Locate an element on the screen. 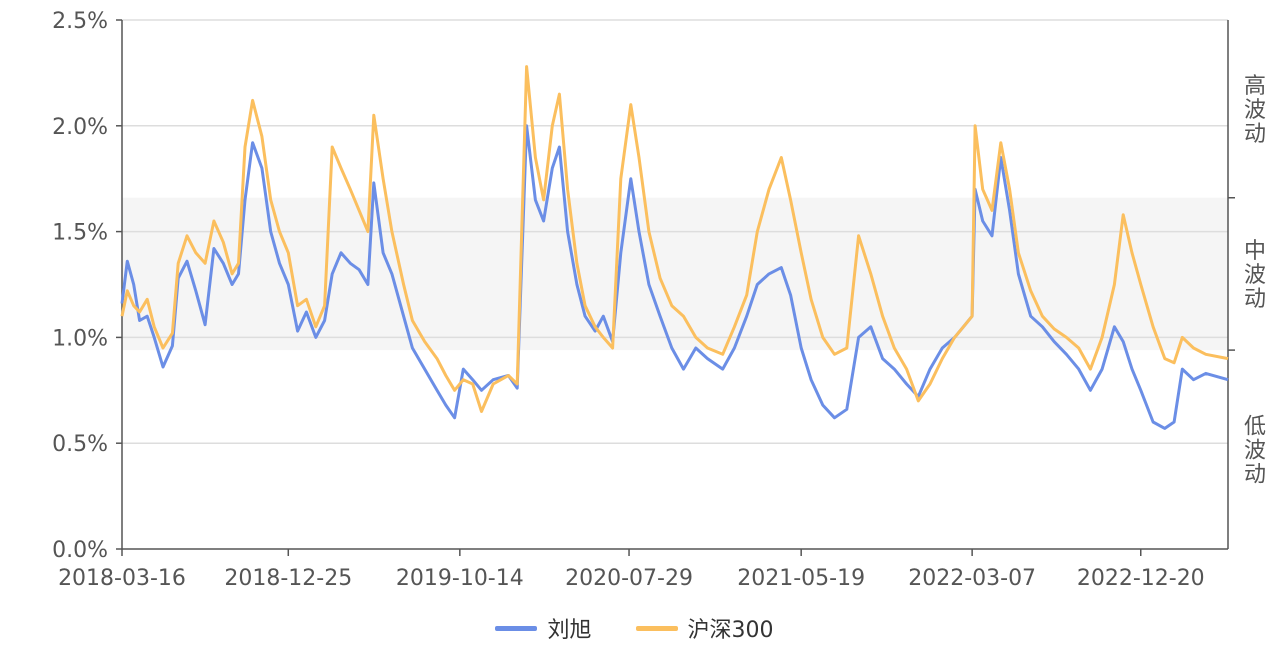 The height and width of the screenshot is (650, 1269). x-tick-label-2: 2019-10-14 is located at coordinates (460, 578).